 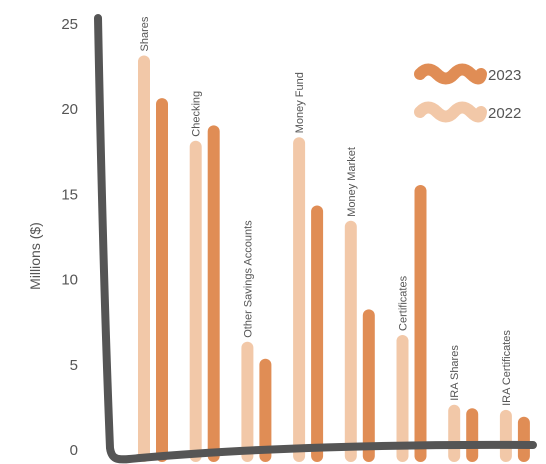 I want to click on legend-label-2022: 2022, so click(x=504, y=113).